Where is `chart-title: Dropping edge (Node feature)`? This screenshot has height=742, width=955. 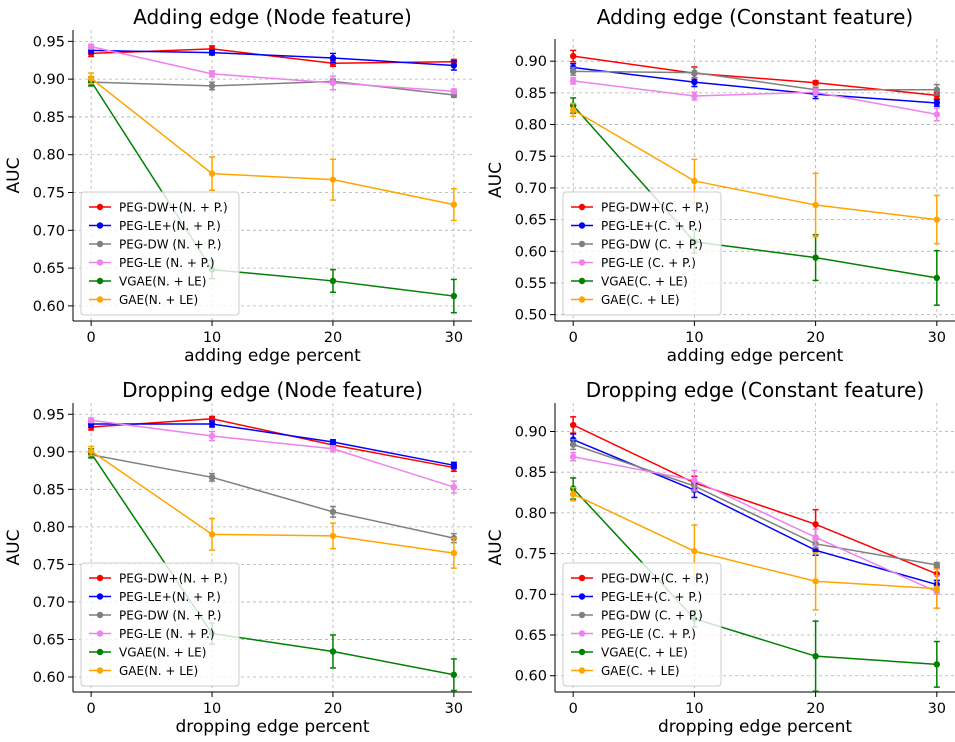
chart-title: Dropping edge (Node feature) is located at coordinates (272, 390).